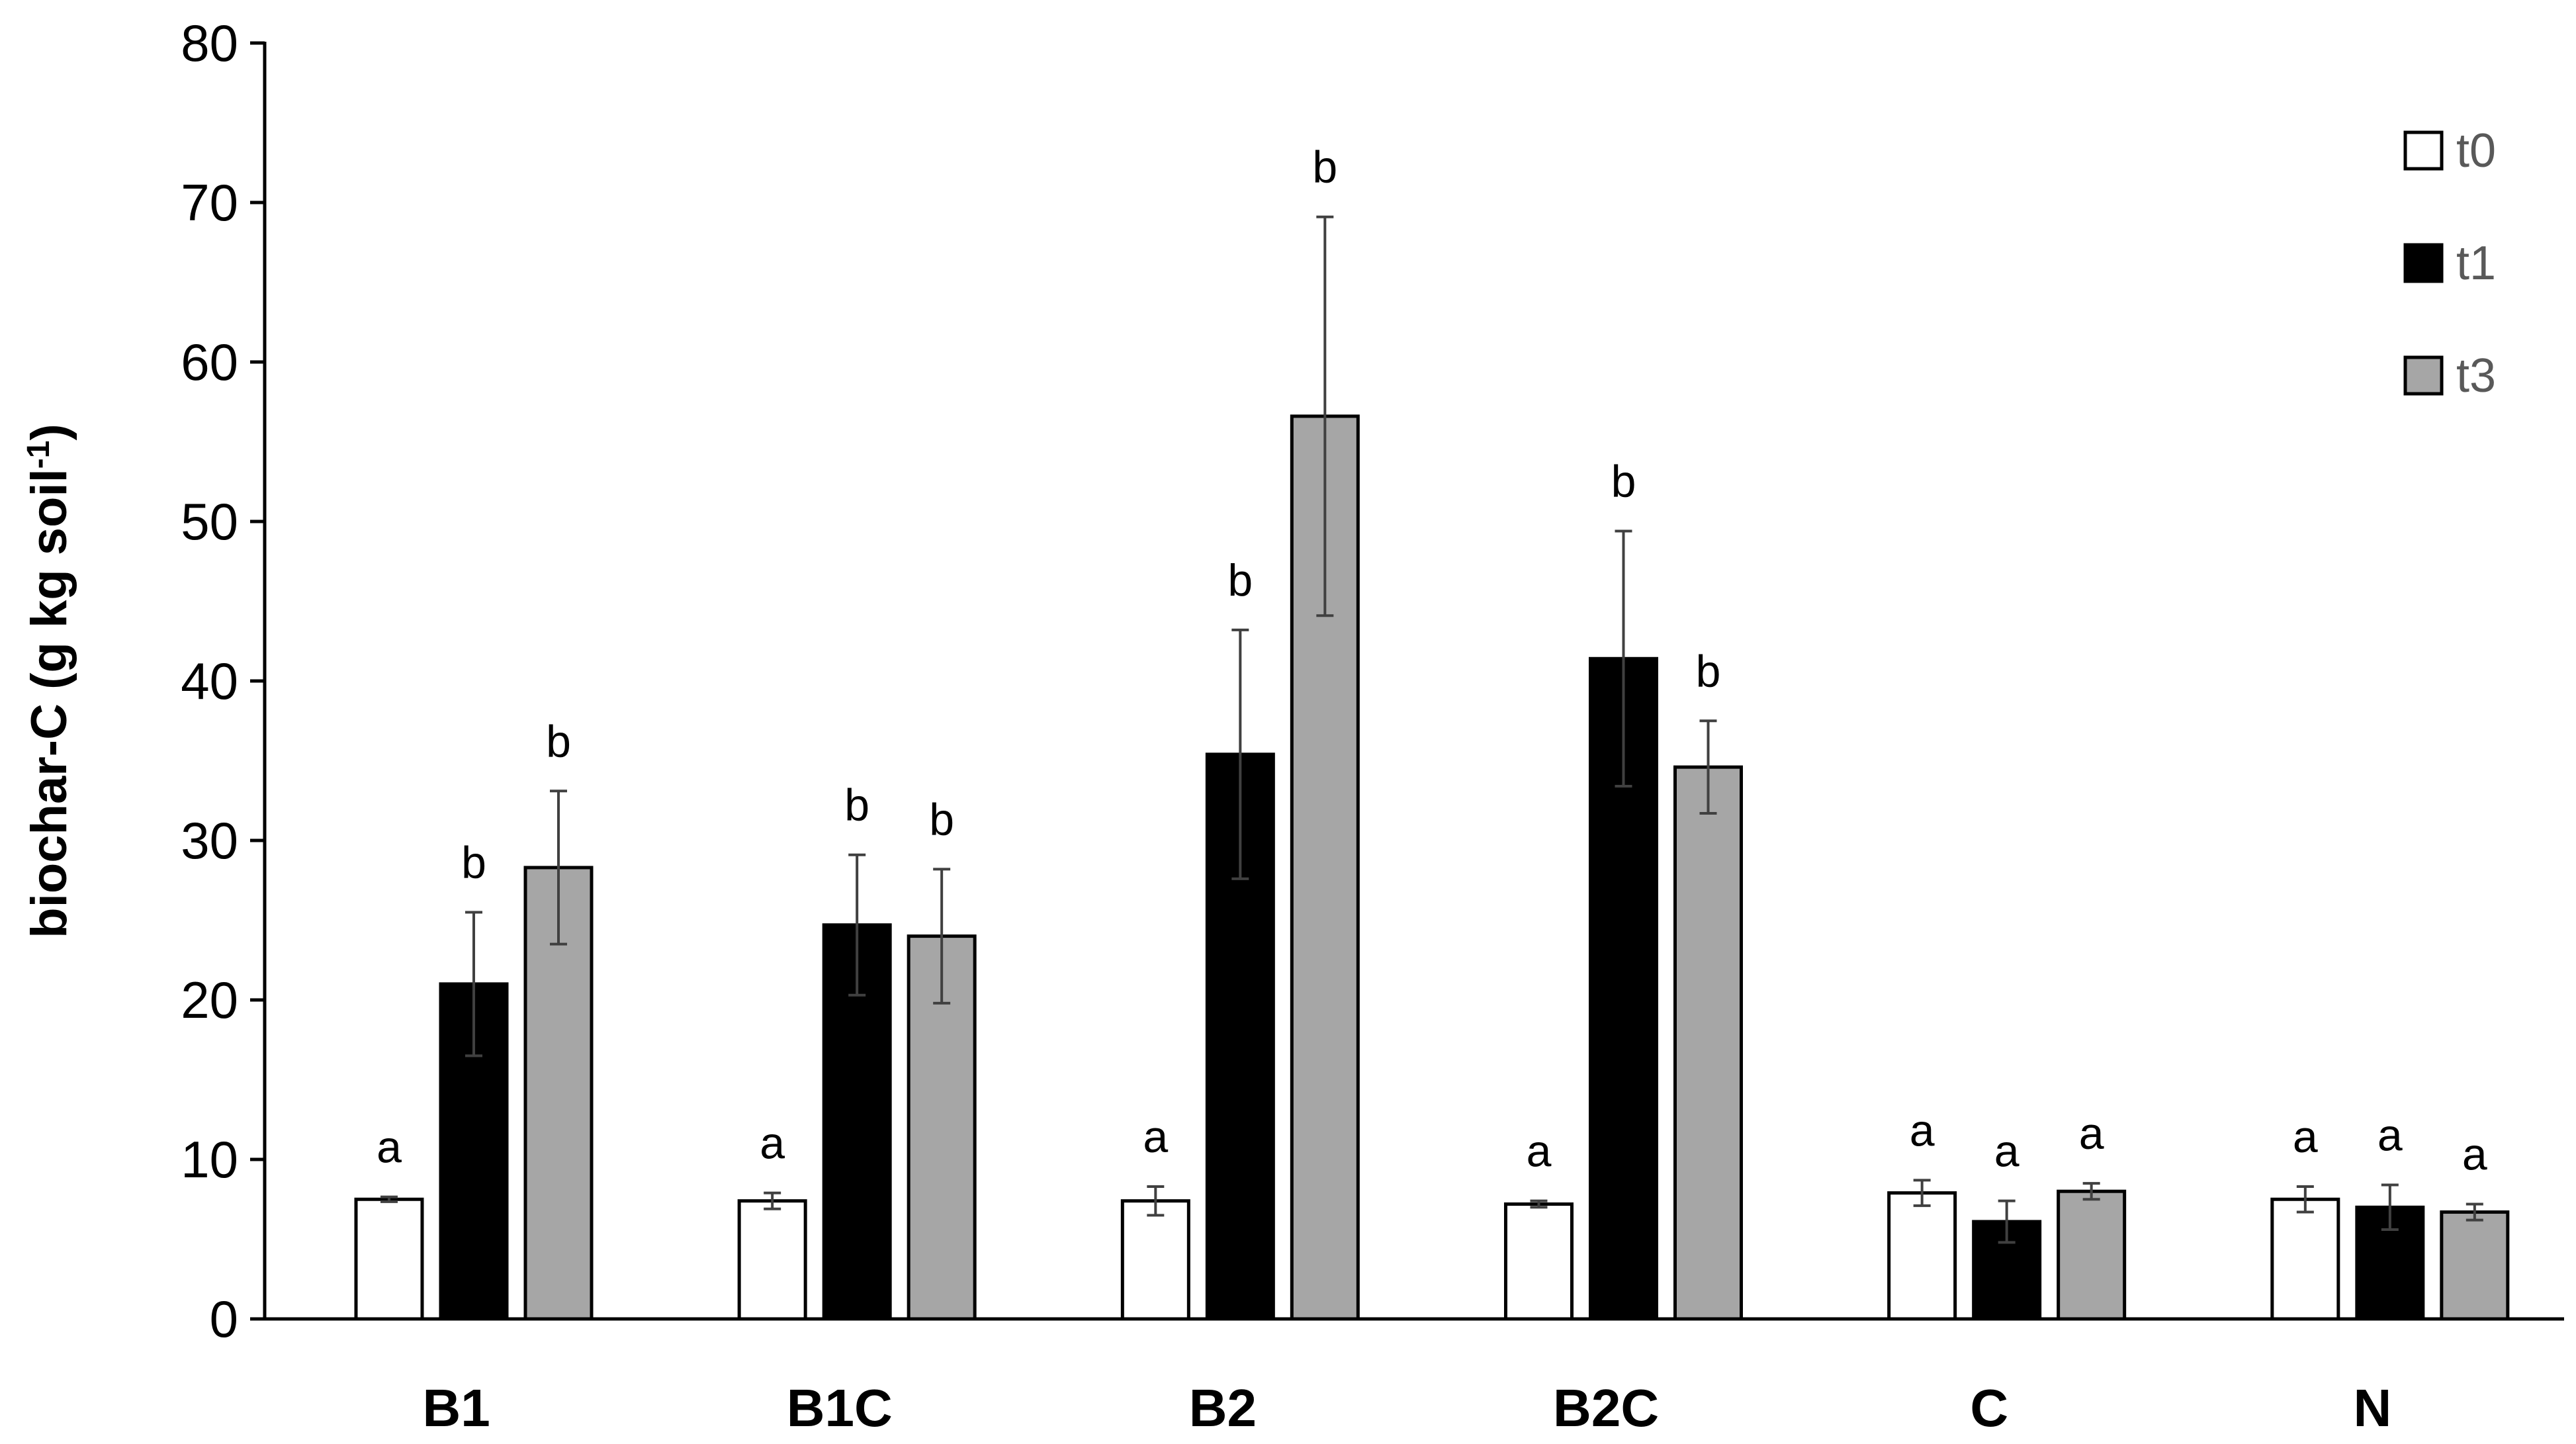 This screenshot has height=1444, width=2576. What do you see at coordinates (1223, 1407) in the screenshot?
I see `x-tick-label-B2: B2` at bounding box center [1223, 1407].